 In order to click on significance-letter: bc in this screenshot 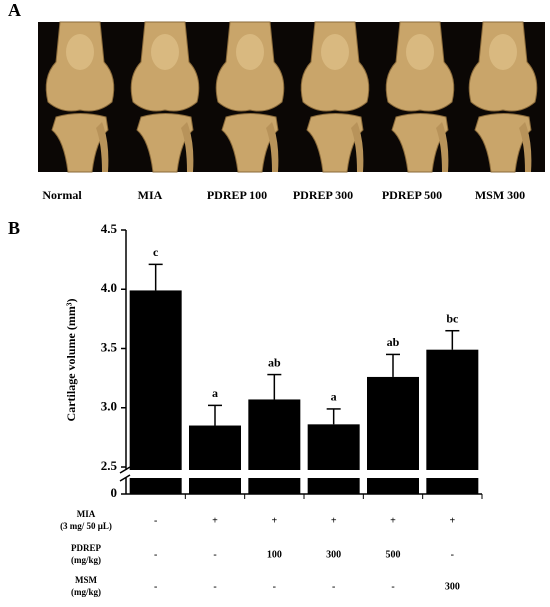, I will do `click(452, 318)`.